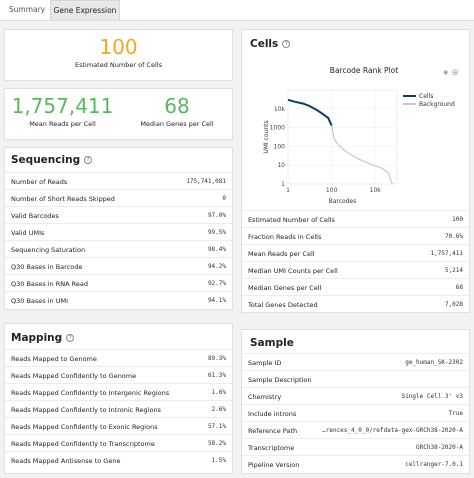 This screenshot has width=474, height=478. Describe the element at coordinates (118, 357) in the screenshot. I see `table-row: Reads Mapped to Genome 89.3%` at that location.